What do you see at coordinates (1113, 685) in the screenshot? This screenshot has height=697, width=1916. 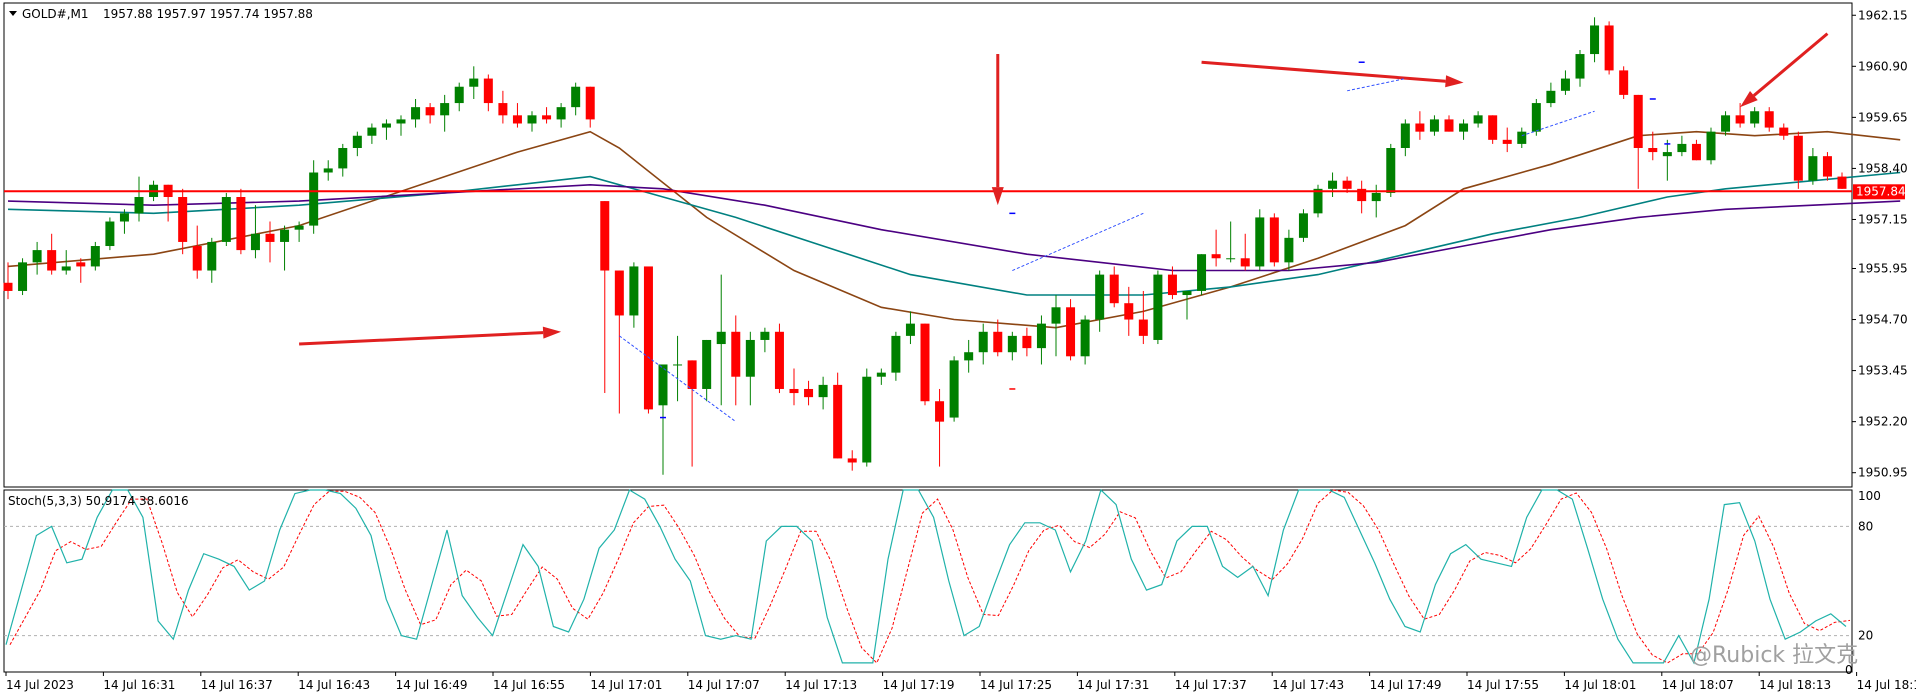 I see `time-label: 14 Jul 17:31` at bounding box center [1113, 685].